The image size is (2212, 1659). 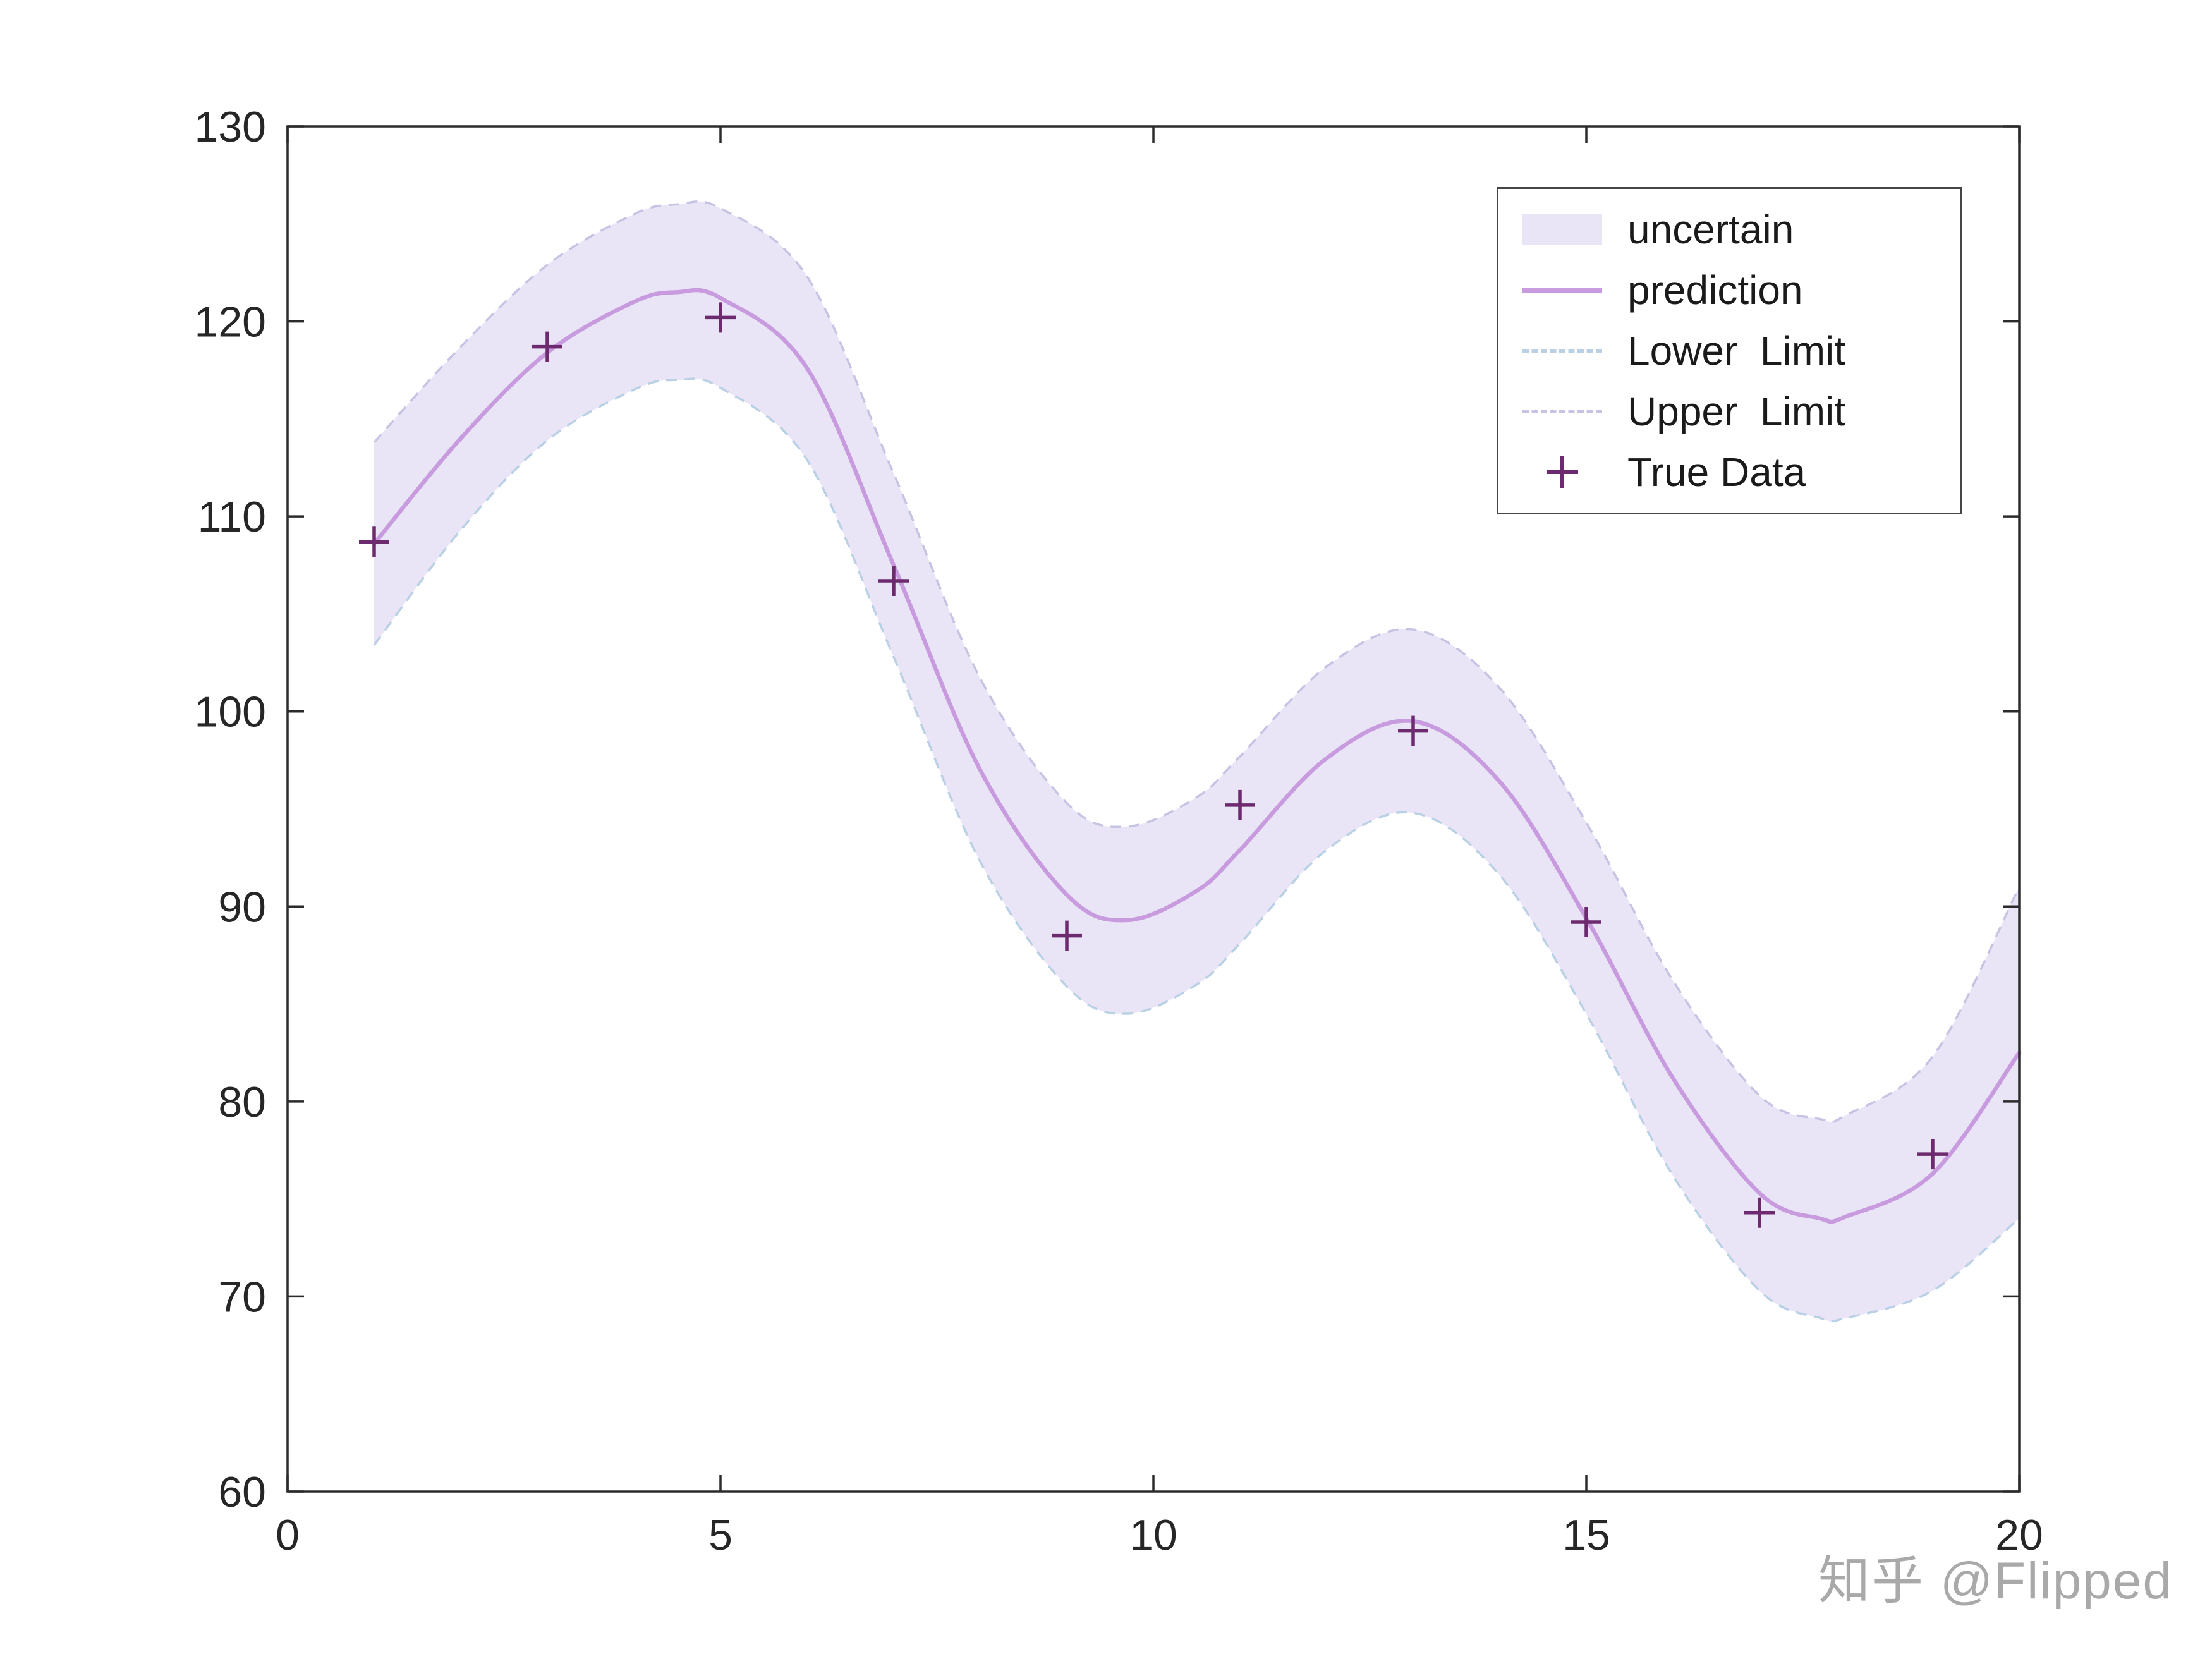 What do you see at coordinates (230, 712) in the screenshot?
I see `y-tick-label: 100` at bounding box center [230, 712].